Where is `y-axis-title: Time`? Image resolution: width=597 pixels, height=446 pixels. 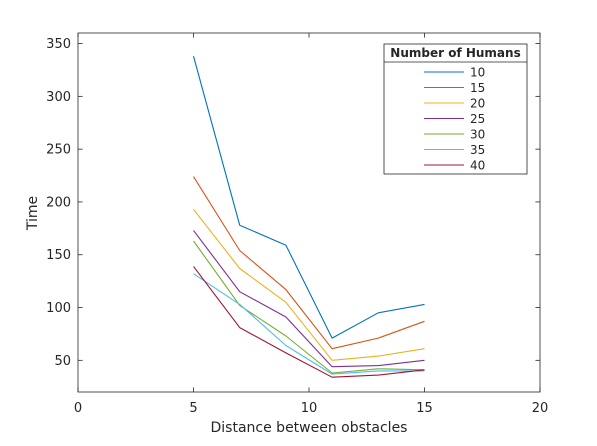 y-axis-title: Time is located at coordinates (33, 213).